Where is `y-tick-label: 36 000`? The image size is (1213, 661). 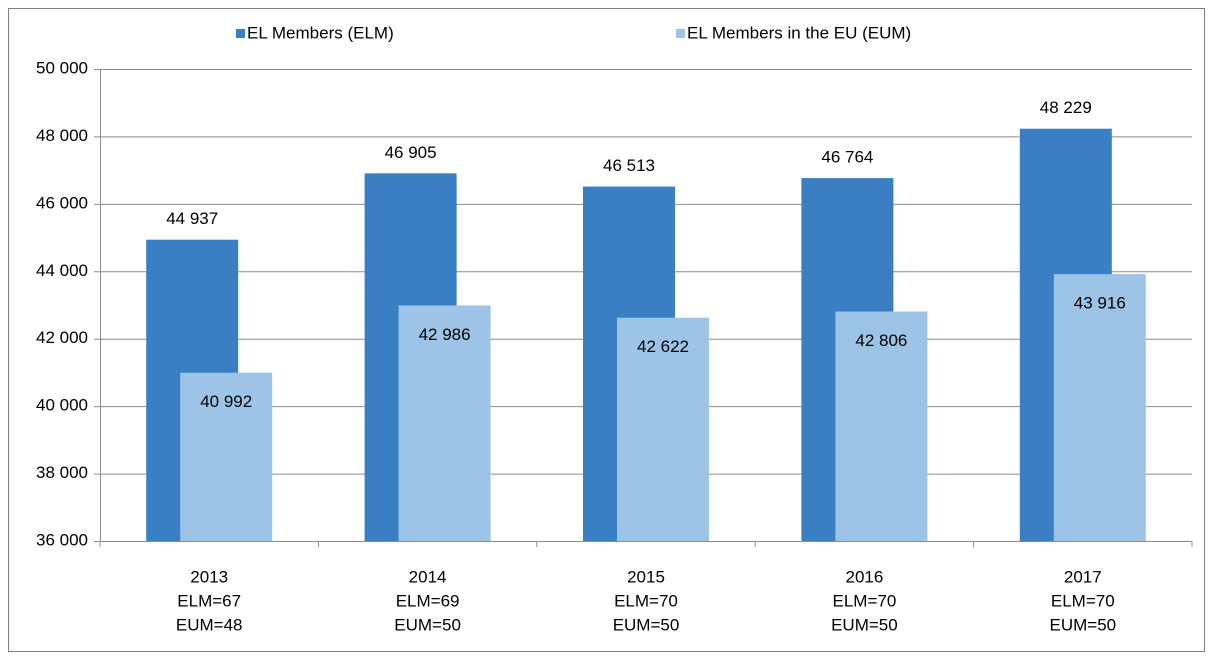 y-tick-label: 36 000 is located at coordinates (62, 539).